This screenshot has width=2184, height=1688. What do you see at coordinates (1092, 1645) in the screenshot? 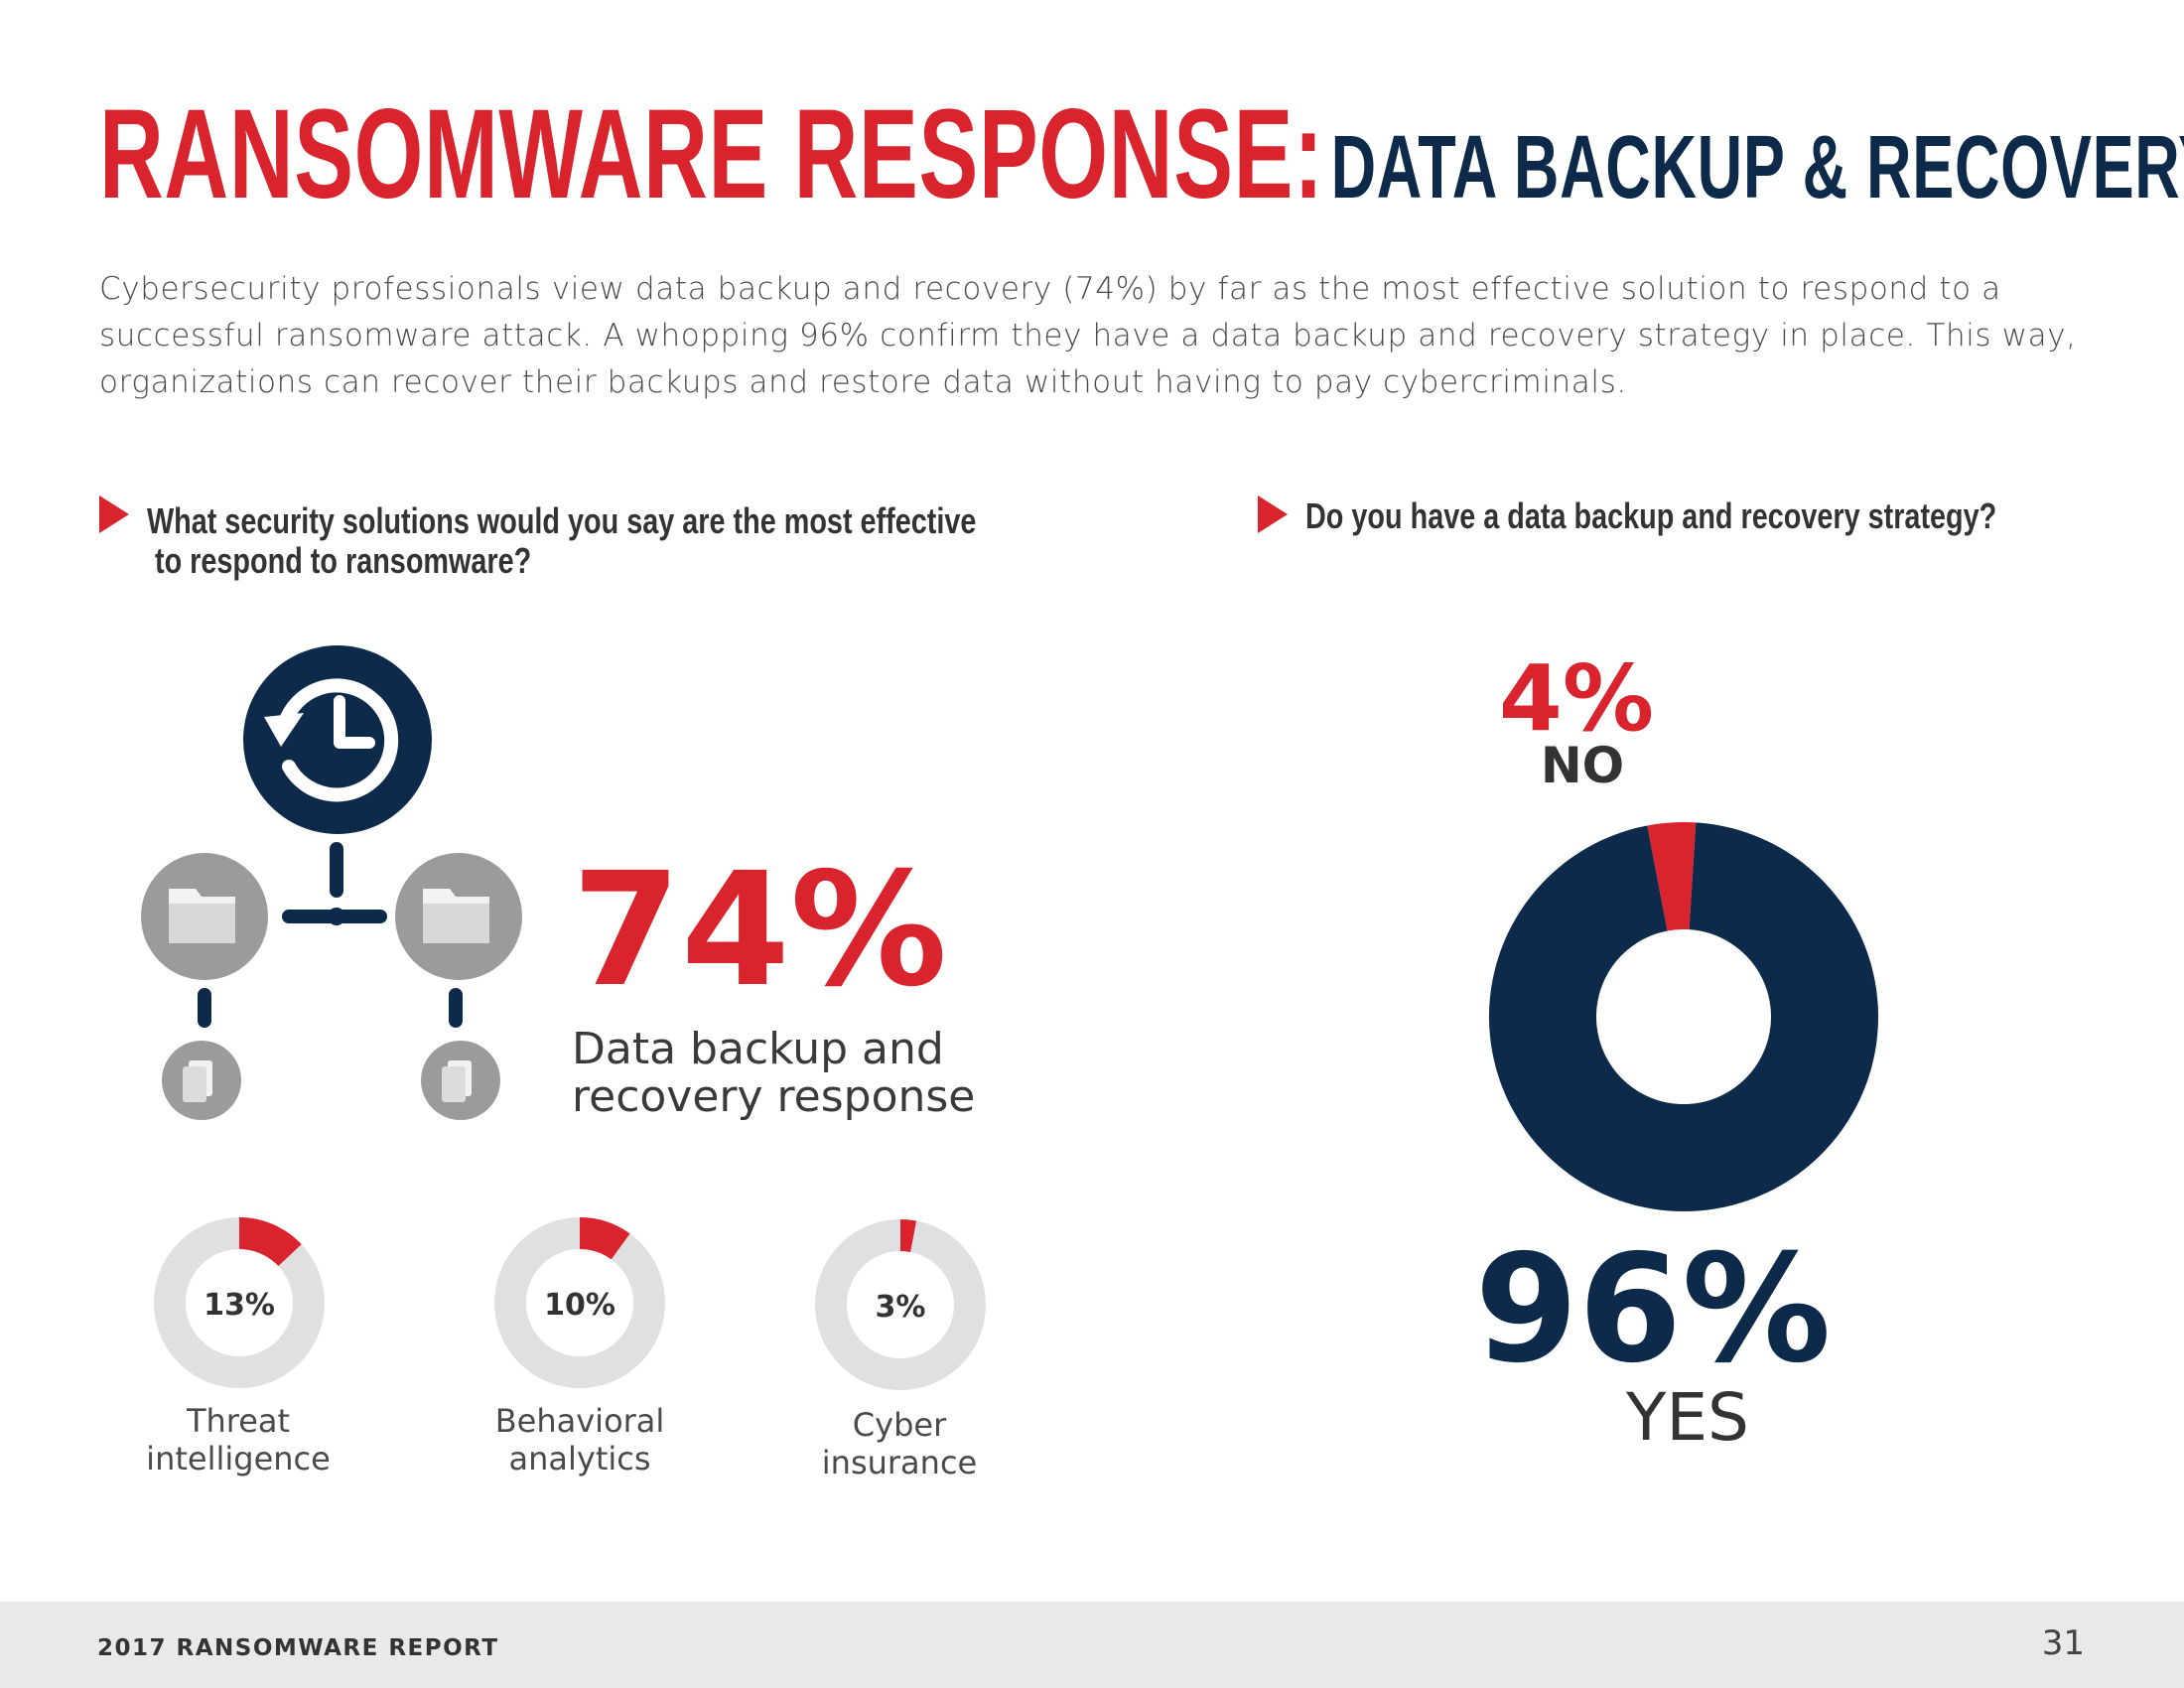
I see `footer: 2017 RANSOMWARE REPORT 31` at bounding box center [1092, 1645].